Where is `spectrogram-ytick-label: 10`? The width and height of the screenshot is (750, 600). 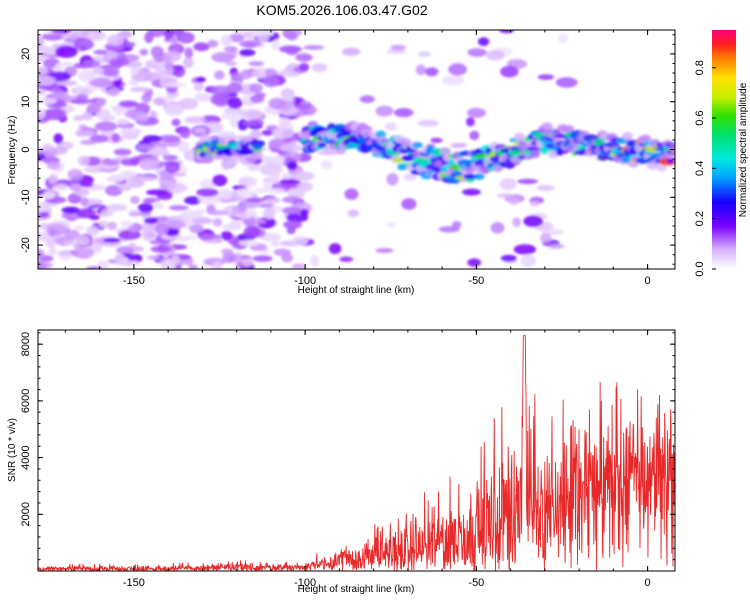 spectrogram-ytick-label: 10 is located at coordinates (26, 102).